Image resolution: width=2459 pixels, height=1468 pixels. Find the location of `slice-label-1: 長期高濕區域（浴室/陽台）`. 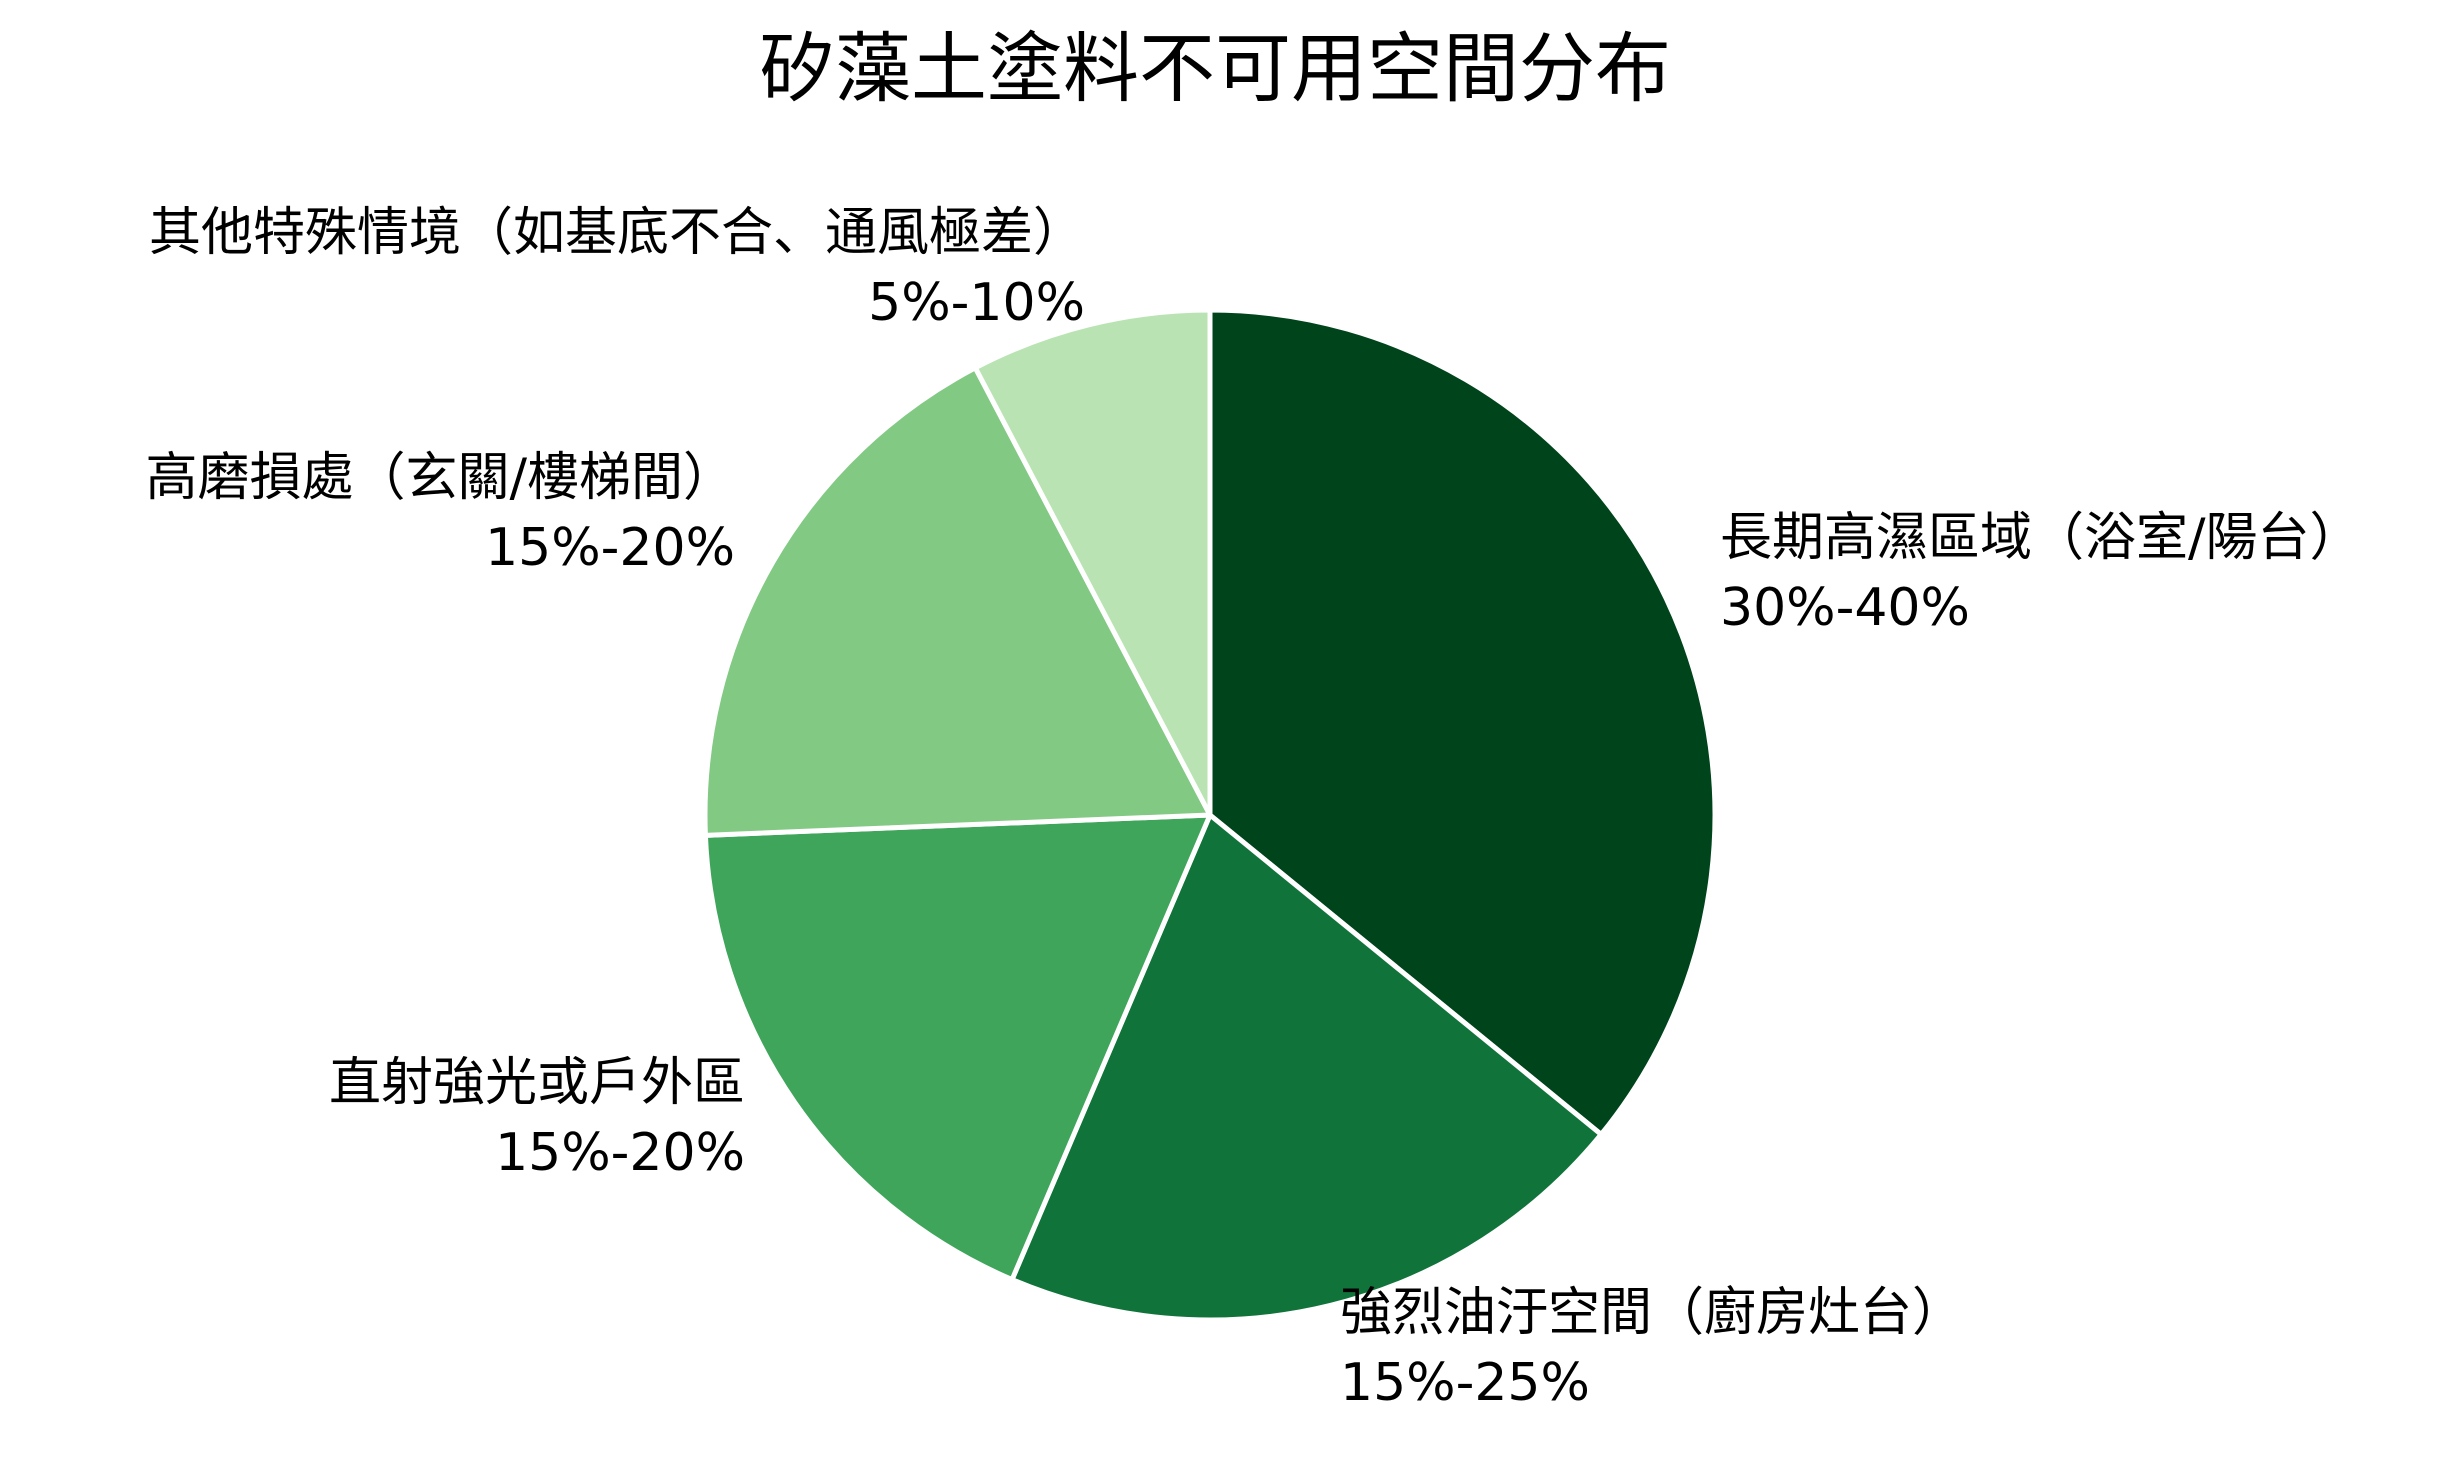

slice-label-1: 長期高濕區域（浴室/陽台） is located at coordinates (2041, 538).